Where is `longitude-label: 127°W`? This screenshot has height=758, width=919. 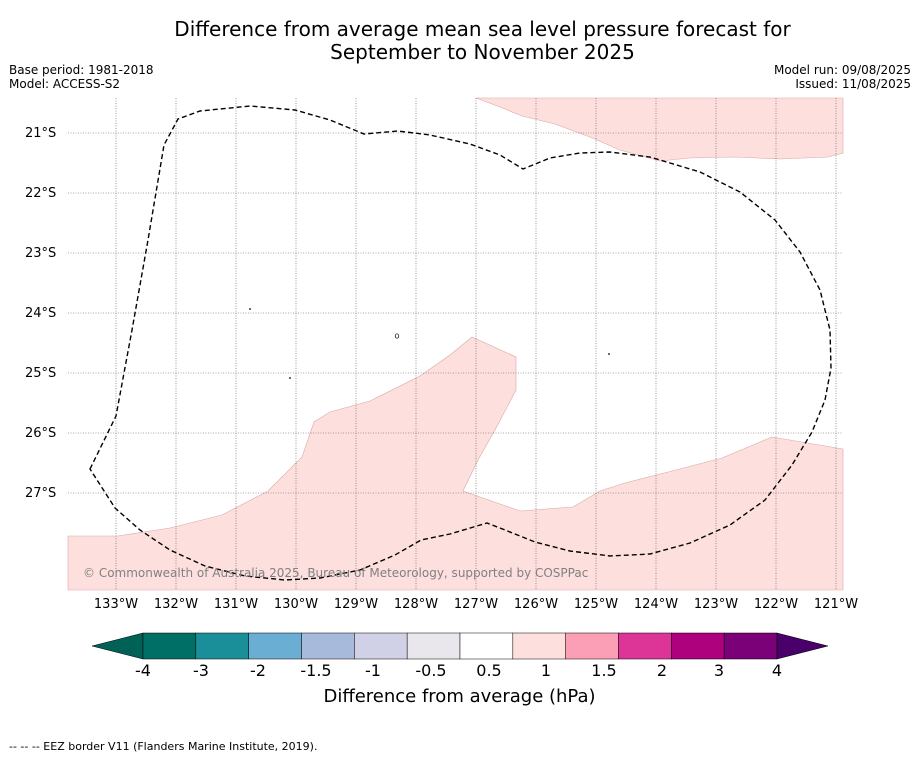
longitude-label: 127°W is located at coordinates (476, 604).